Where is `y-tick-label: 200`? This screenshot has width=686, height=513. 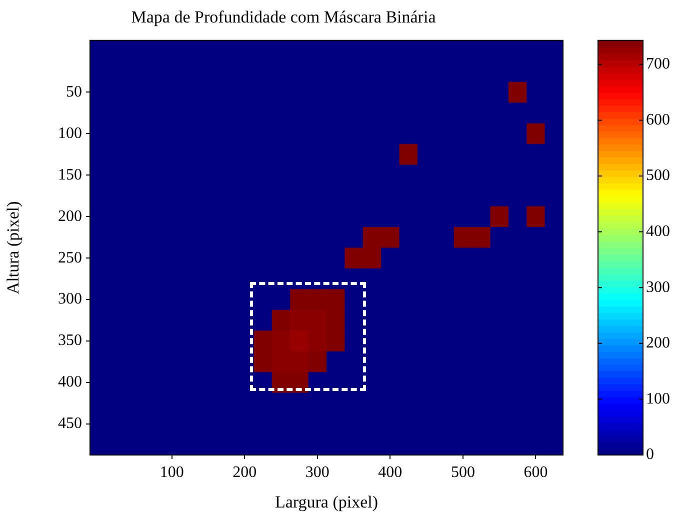 y-tick-label: 200 is located at coordinates (70, 216).